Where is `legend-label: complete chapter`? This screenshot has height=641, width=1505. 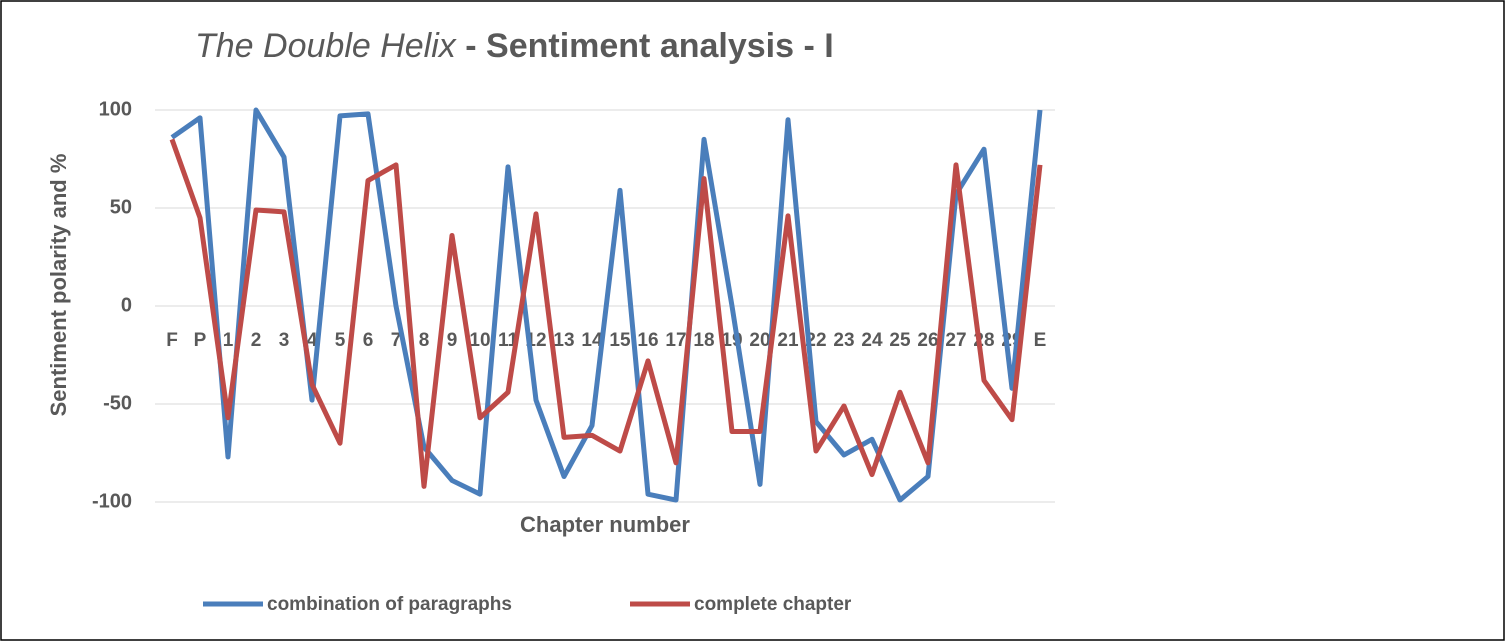
legend-label: complete chapter is located at coordinates (773, 604).